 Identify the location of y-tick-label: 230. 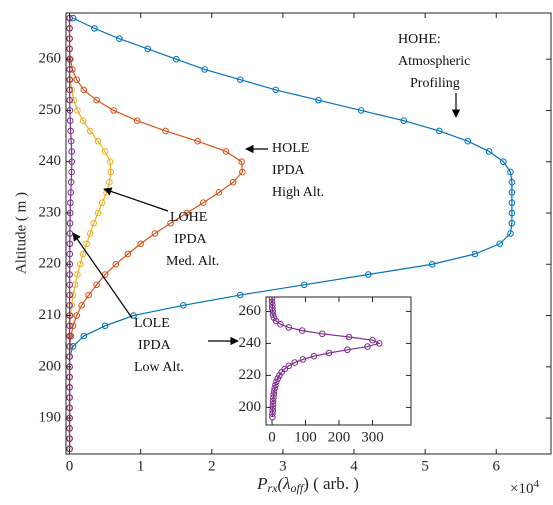
(50, 212).